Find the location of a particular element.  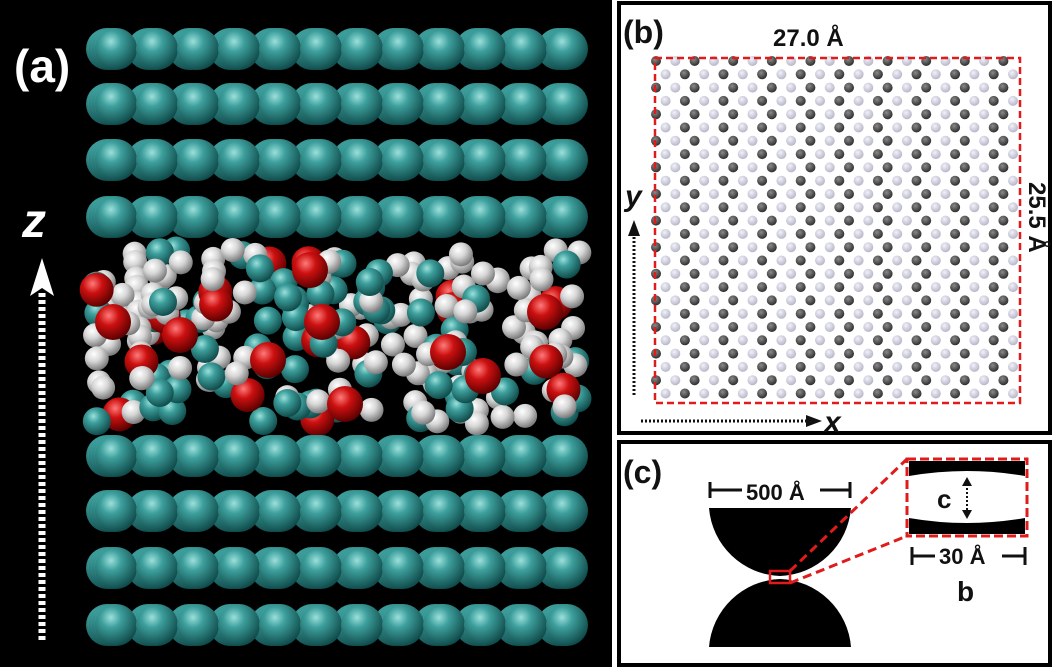

height-label: 25.5 Å is located at coordinates (1037, 217).